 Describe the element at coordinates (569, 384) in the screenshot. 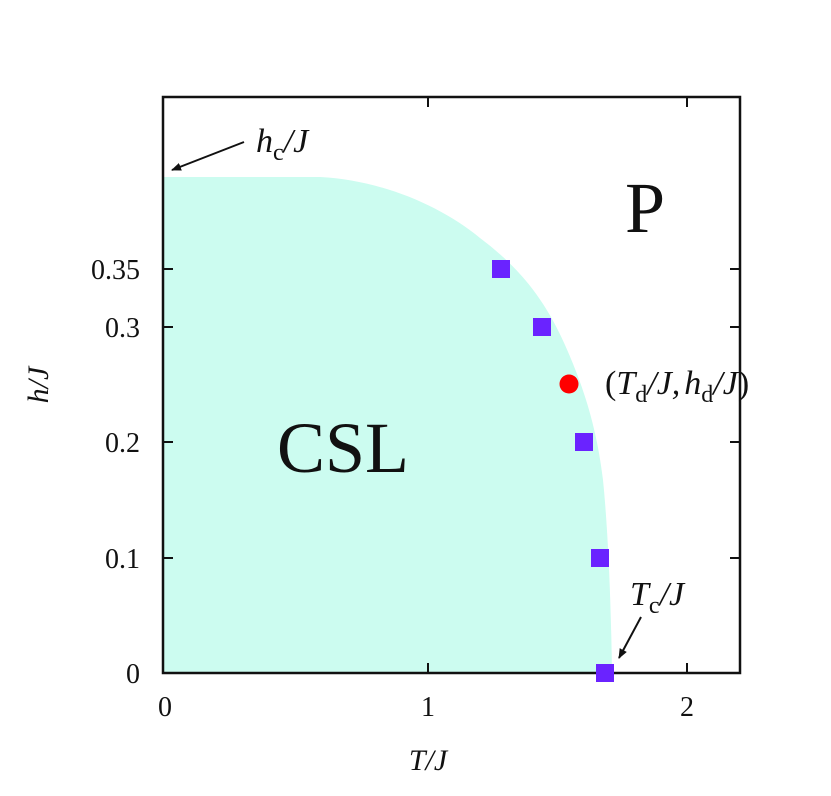

I see `marker-td-hd` at that location.